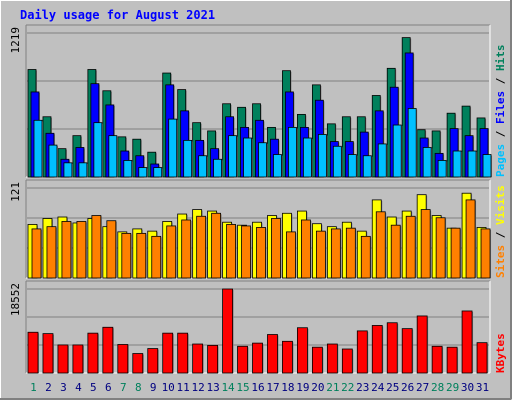 The image size is (512, 400). Describe the element at coordinates (63, 387) in the screenshot. I see `x-tick-label: 3` at that location.